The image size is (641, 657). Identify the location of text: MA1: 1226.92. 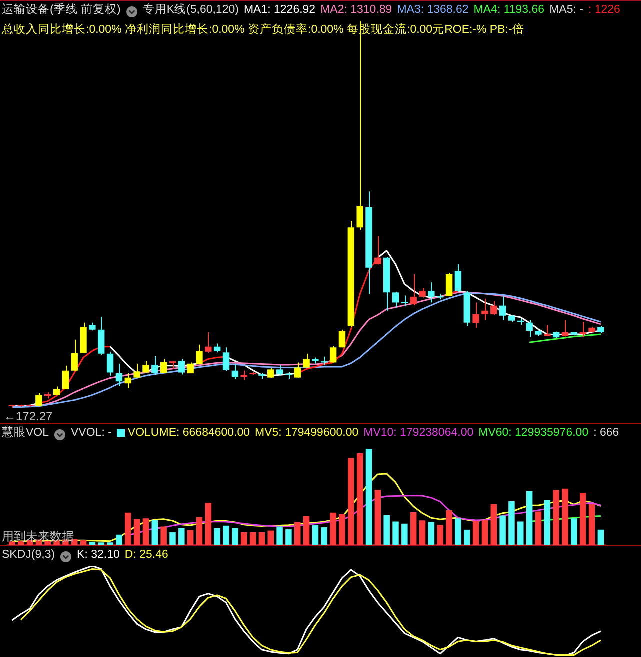
(280, 10).